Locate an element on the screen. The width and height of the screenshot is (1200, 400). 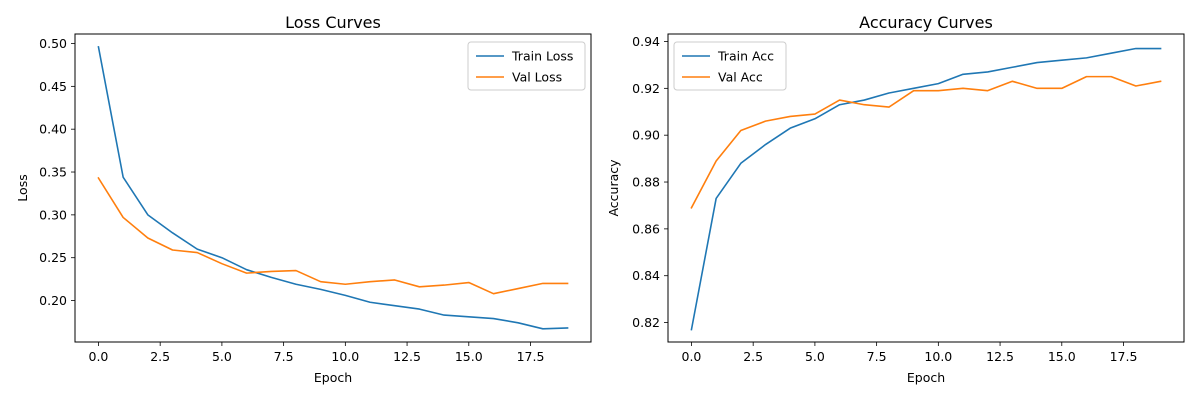
loss-y-tick-label: 0.50 is located at coordinates (53, 43).